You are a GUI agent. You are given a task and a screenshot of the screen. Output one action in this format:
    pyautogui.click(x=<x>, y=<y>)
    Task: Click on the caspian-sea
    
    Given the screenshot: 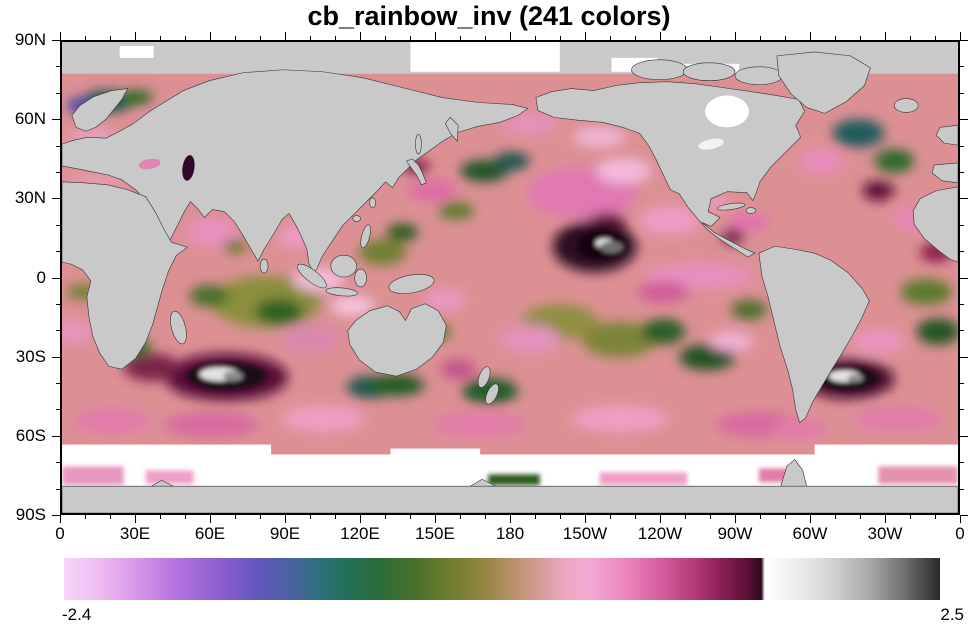 What is the action you would take?
    pyautogui.click(x=188, y=168)
    